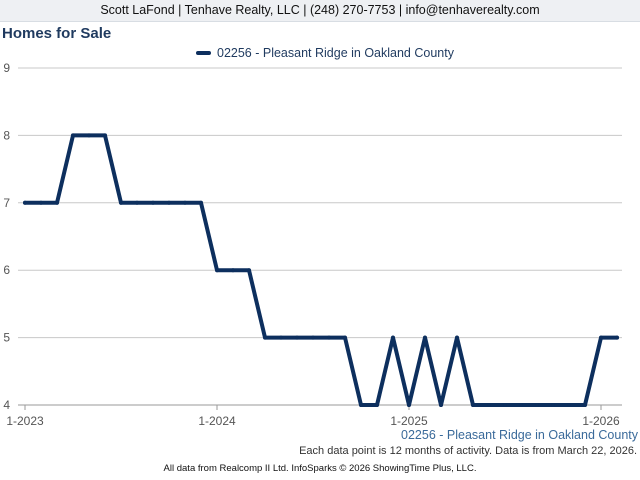 This screenshot has width=640, height=480. I want to click on x-tick-label: 1-2025, so click(409, 421).